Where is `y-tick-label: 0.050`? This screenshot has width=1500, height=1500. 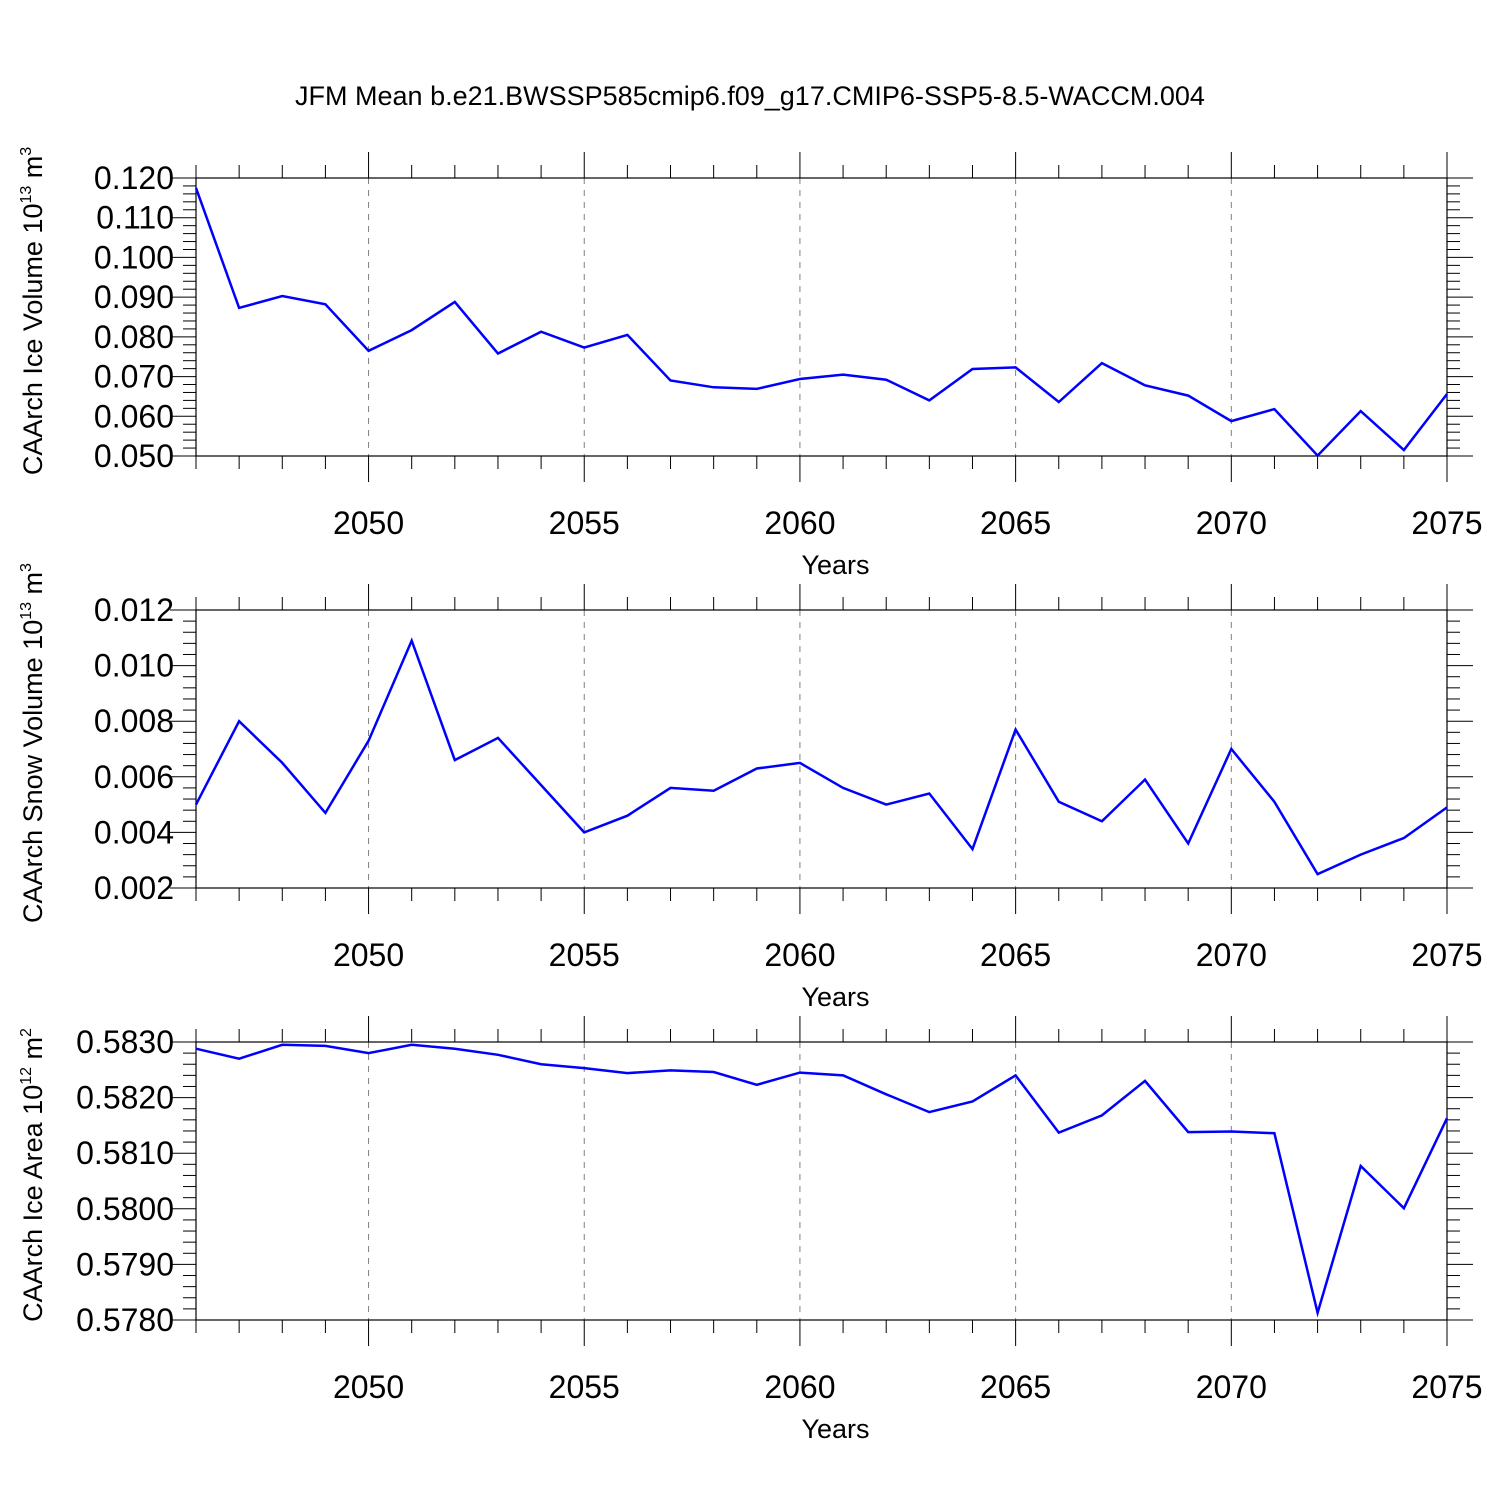
y-tick-label: 0.050 is located at coordinates (134, 456).